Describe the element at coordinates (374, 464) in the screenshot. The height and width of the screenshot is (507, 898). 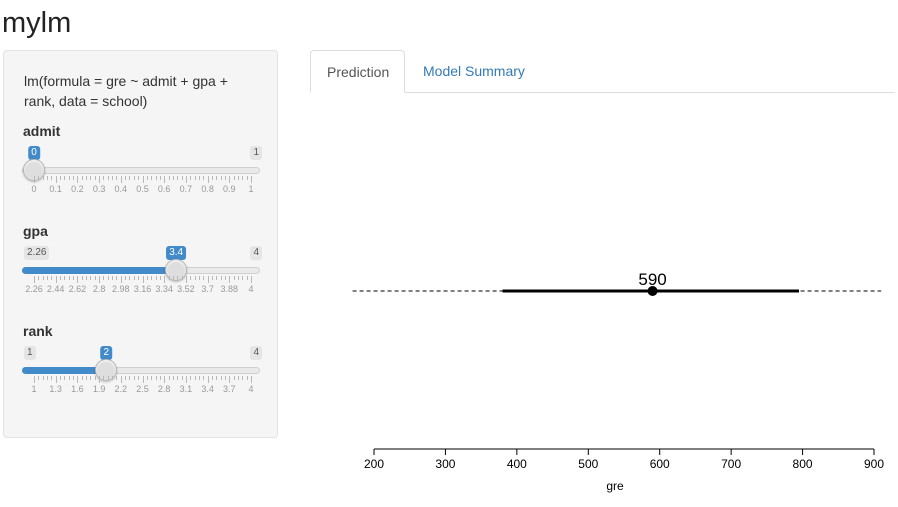
I see `x-axis-tick-label: 200` at that location.